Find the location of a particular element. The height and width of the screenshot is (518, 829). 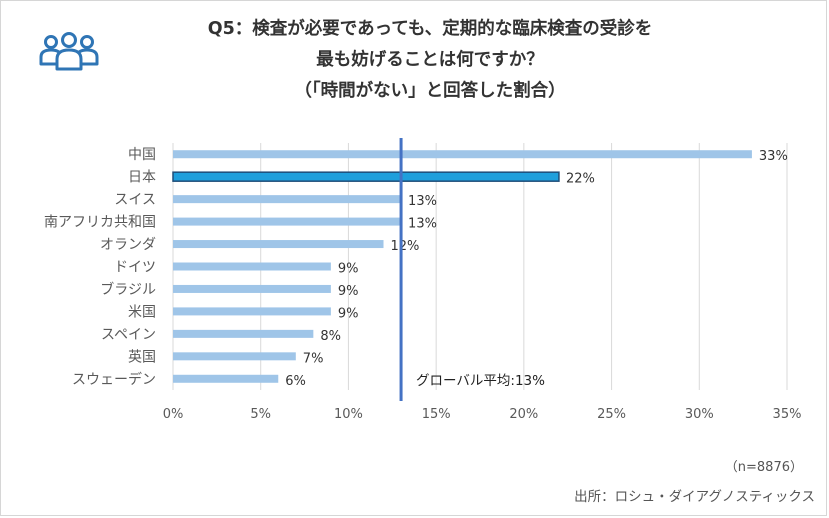

category-label: 南アフリカ共和国 is located at coordinates (100, 223).